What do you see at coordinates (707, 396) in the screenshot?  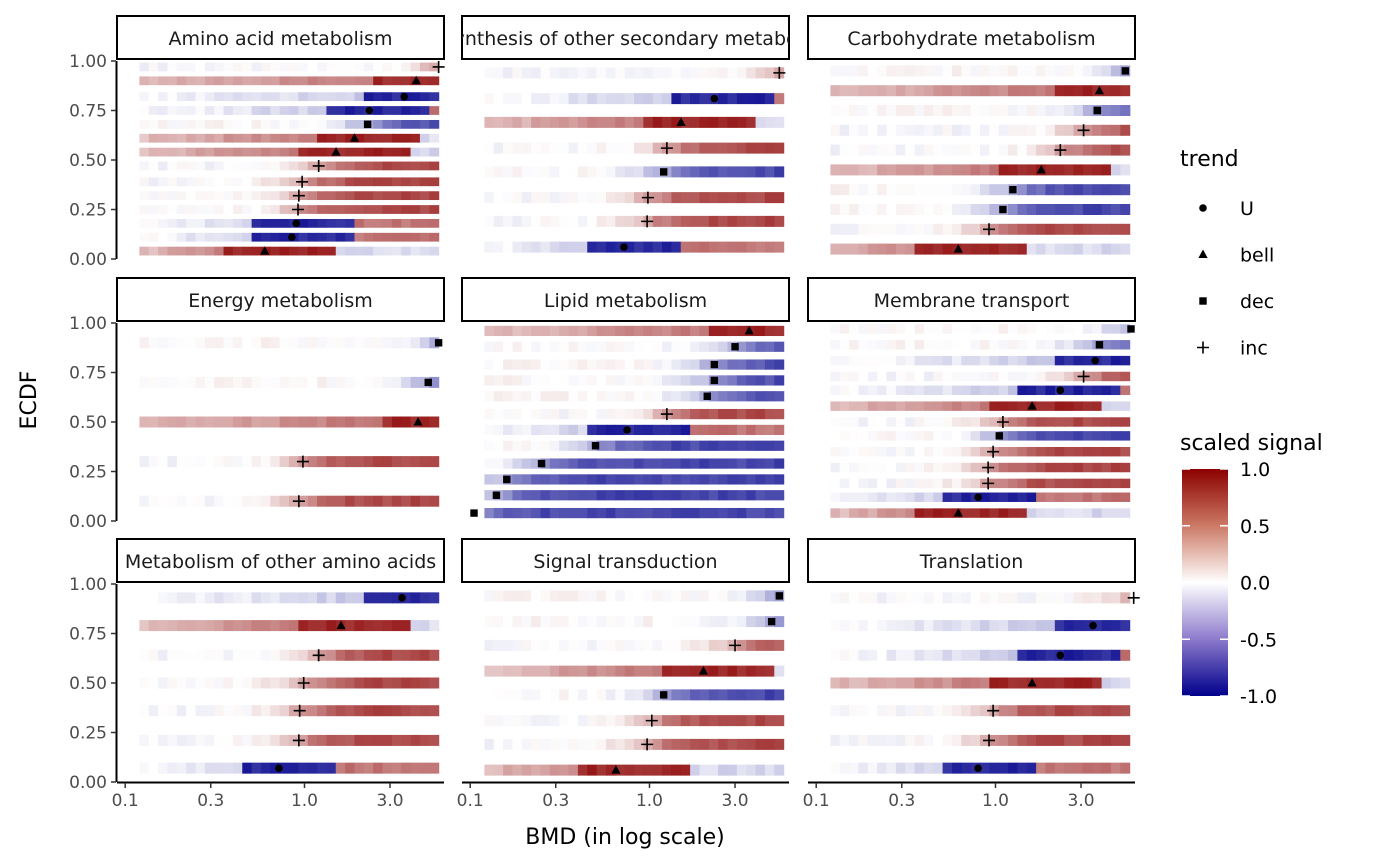 I see `bmd-marker-dec` at bounding box center [707, 396].